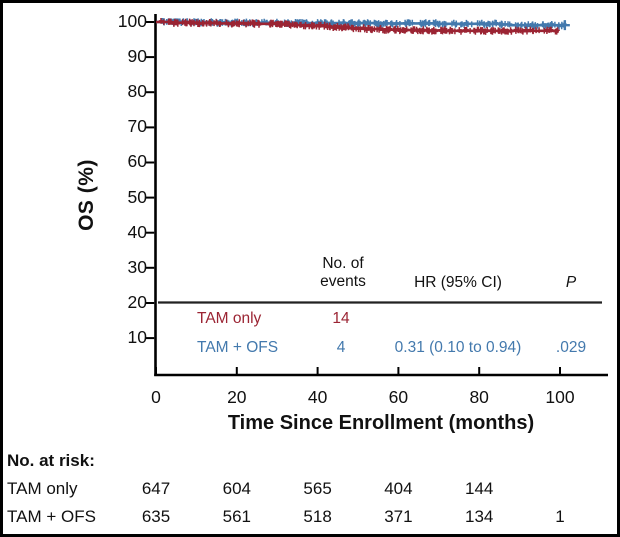 Image resolution: width=620 pixels, height=537 pixels. What do you see at coordinates (317, 397) in the screenshot?
I see `x-tick-label: 40` at bounding box center [317, 397].